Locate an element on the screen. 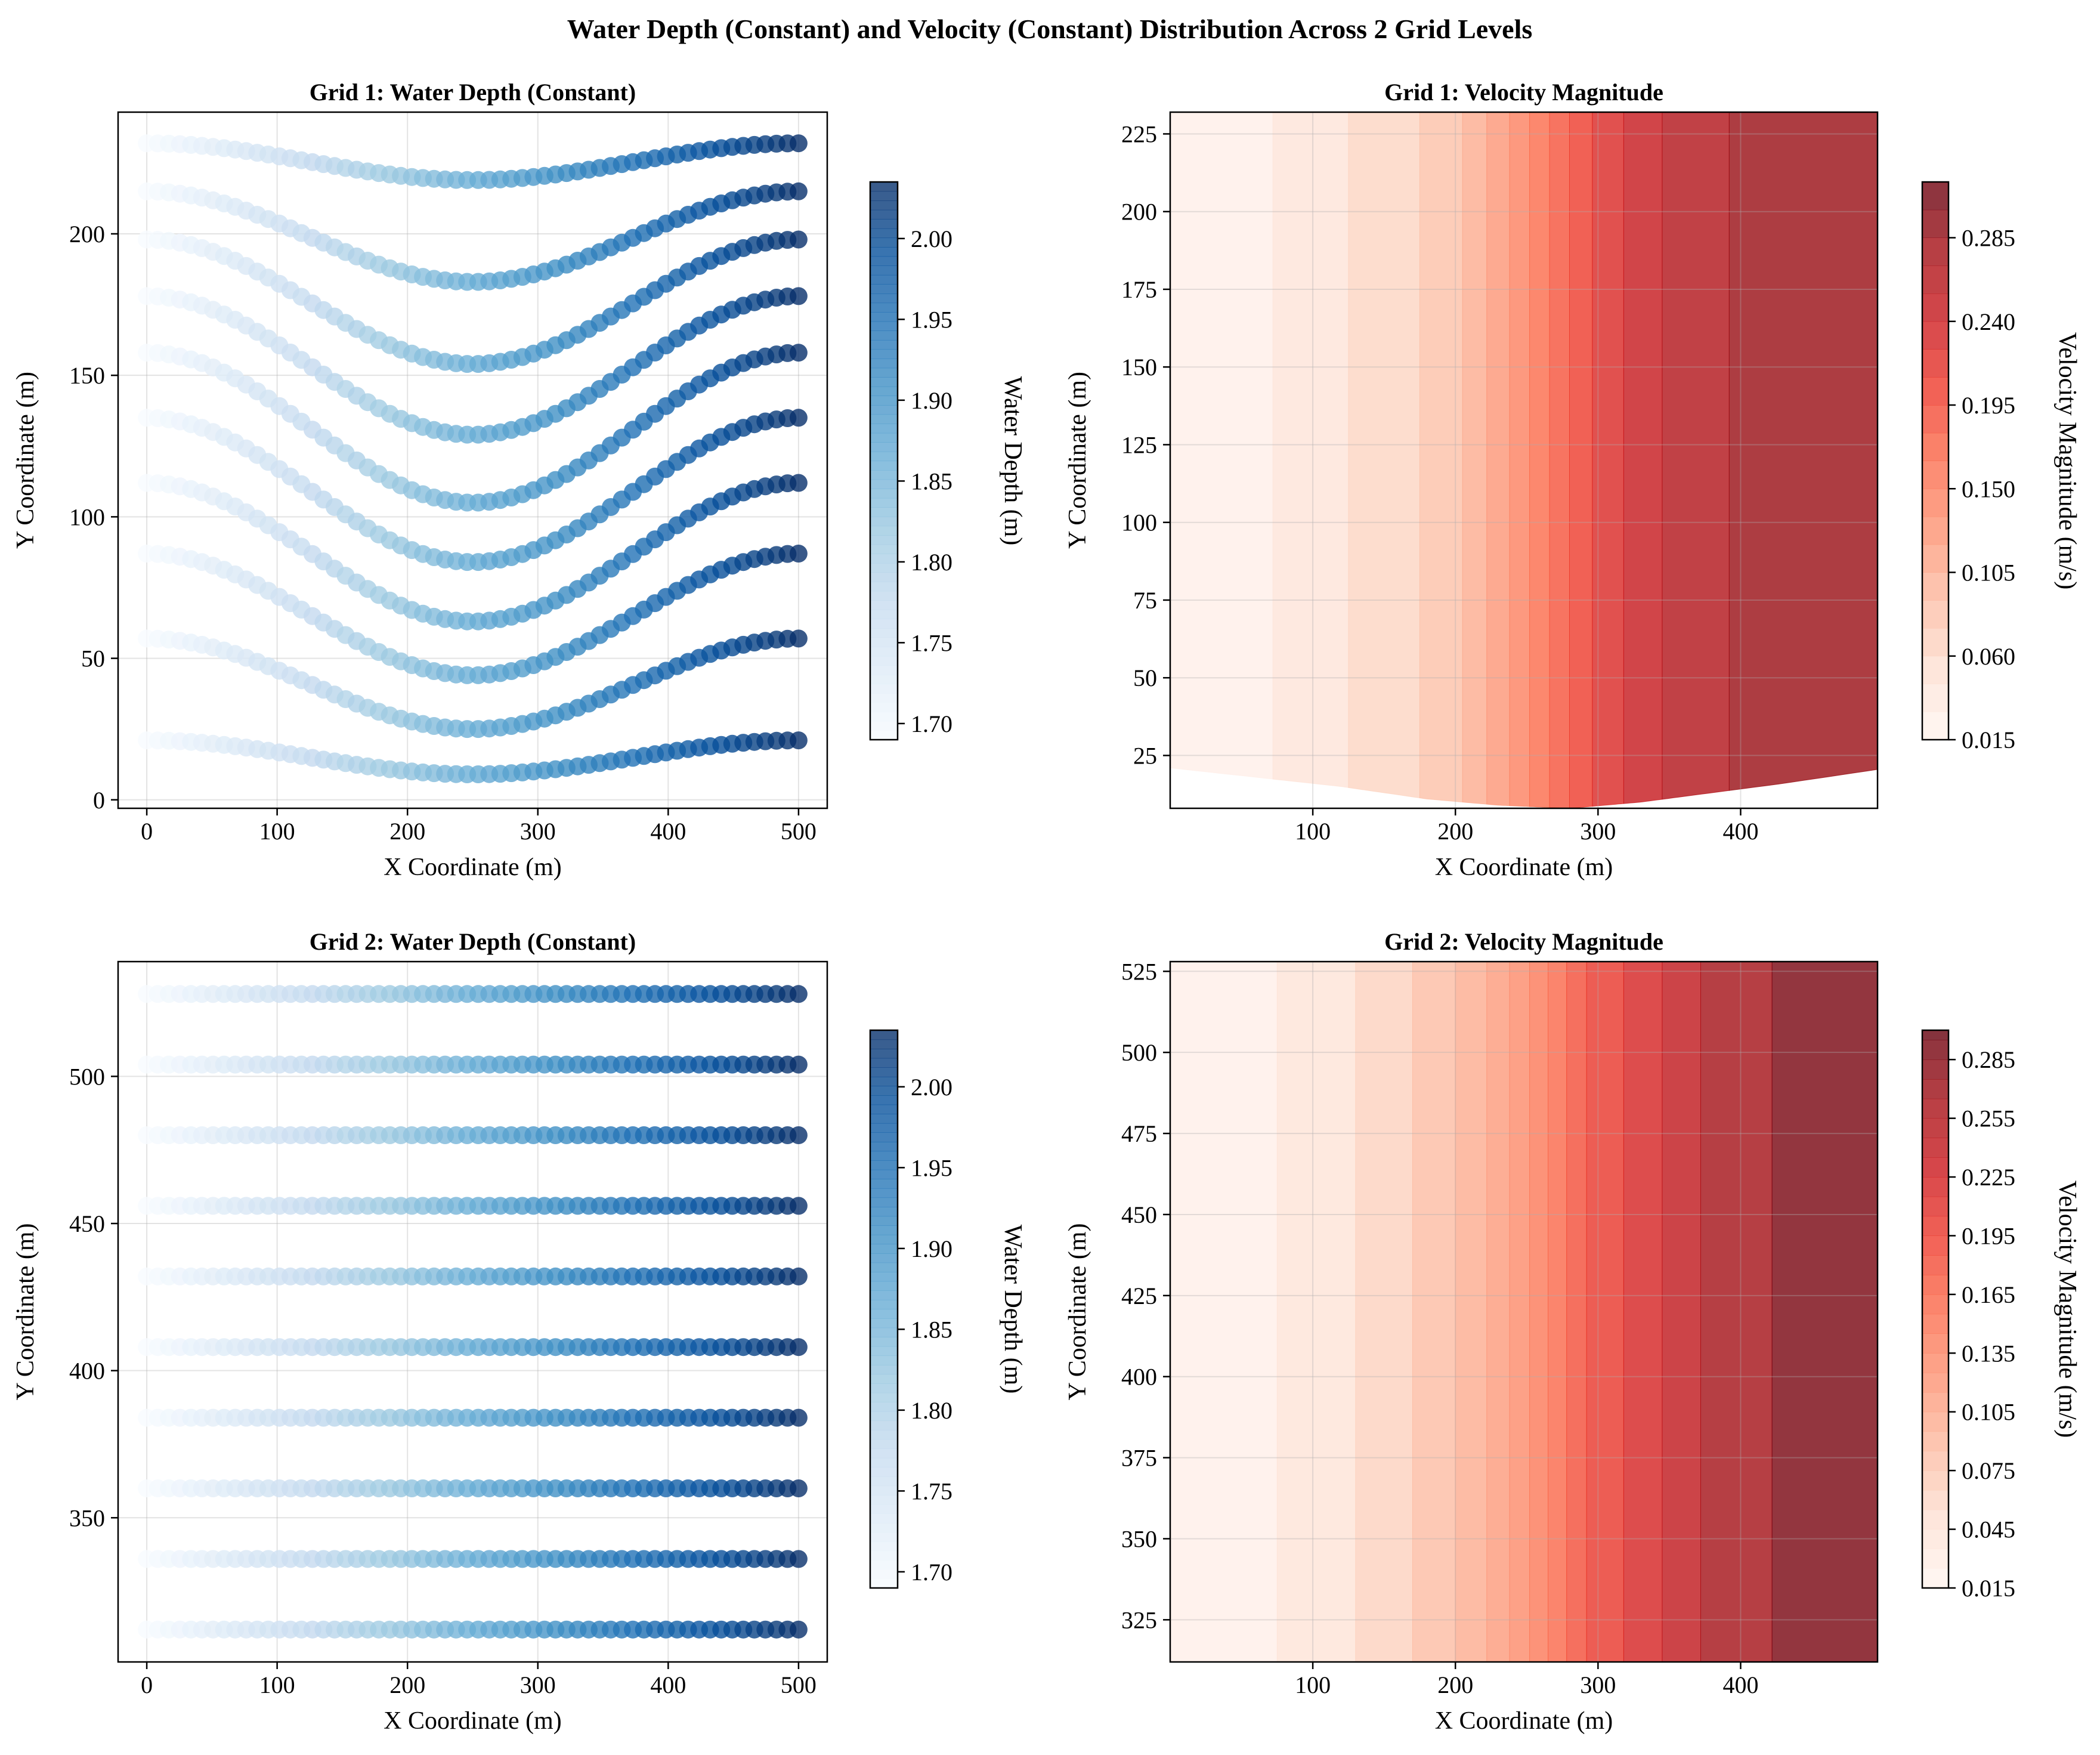 Image resolution: width=2100 pixels, height=1755 pixels. colorbar-tick-label: 1.75 is located at coordinates (931, 642).